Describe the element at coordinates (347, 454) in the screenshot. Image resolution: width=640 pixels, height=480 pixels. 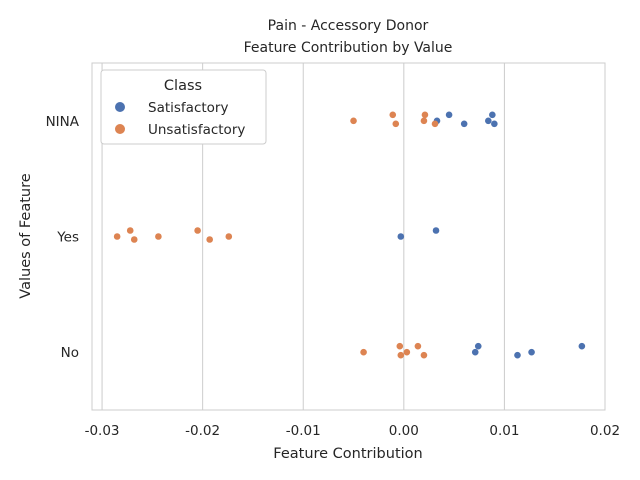
I see `x-axis-label: Feature Contribution` at that location.